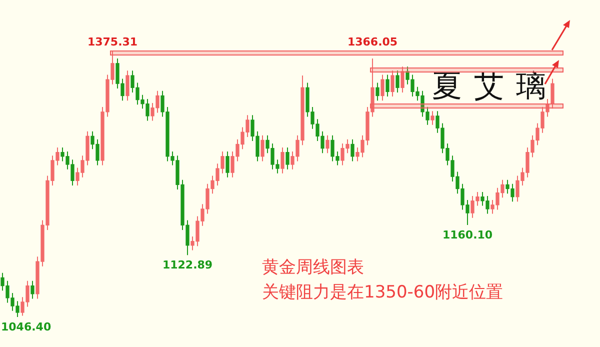  What do you see at coordinates (372, 41) in the screenshot?
I see `annotation: 1366.05` at bounding box center [372, 41].